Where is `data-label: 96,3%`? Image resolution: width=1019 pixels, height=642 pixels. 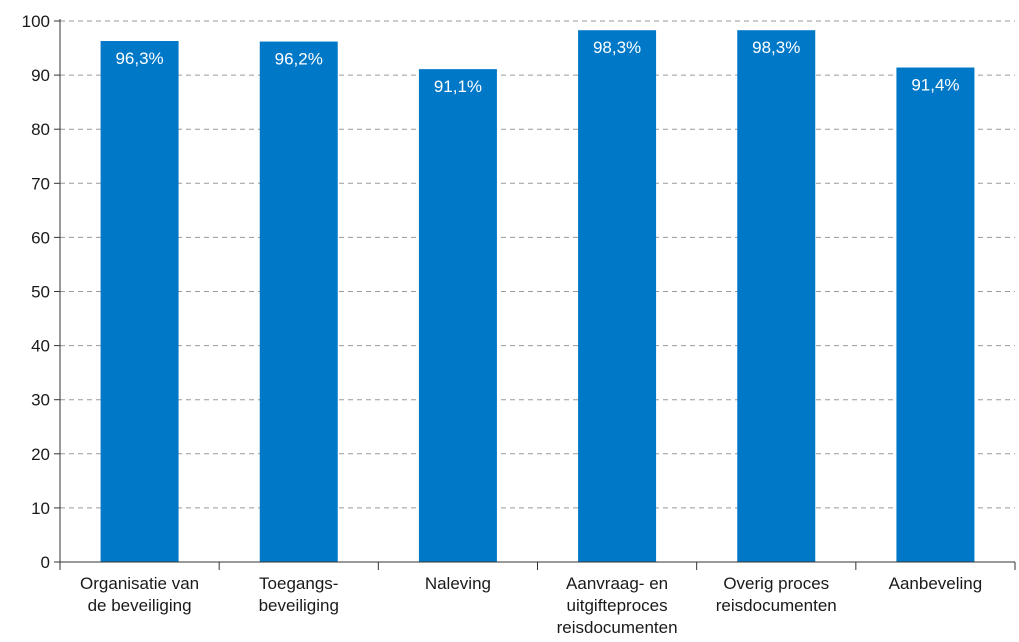 data-label: 96,3% is located at coordinates (139, 58).